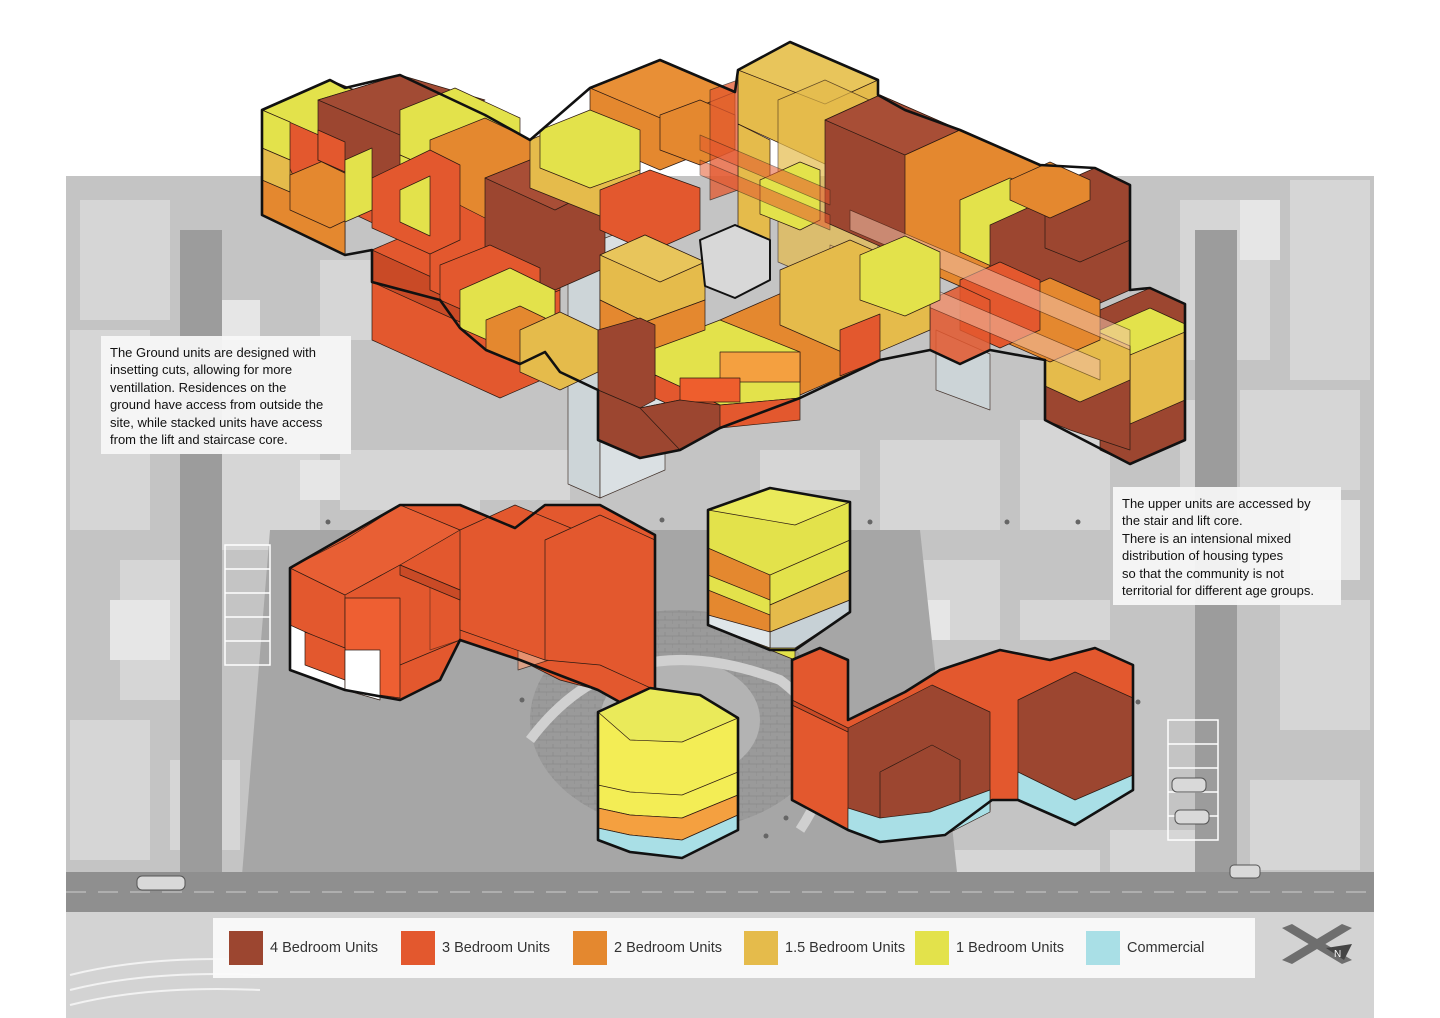 Image resolution: width=1440 pixels, height=1018 pixels. I want to click on legend-item-commercial: Commercial, so click(1145, 948).